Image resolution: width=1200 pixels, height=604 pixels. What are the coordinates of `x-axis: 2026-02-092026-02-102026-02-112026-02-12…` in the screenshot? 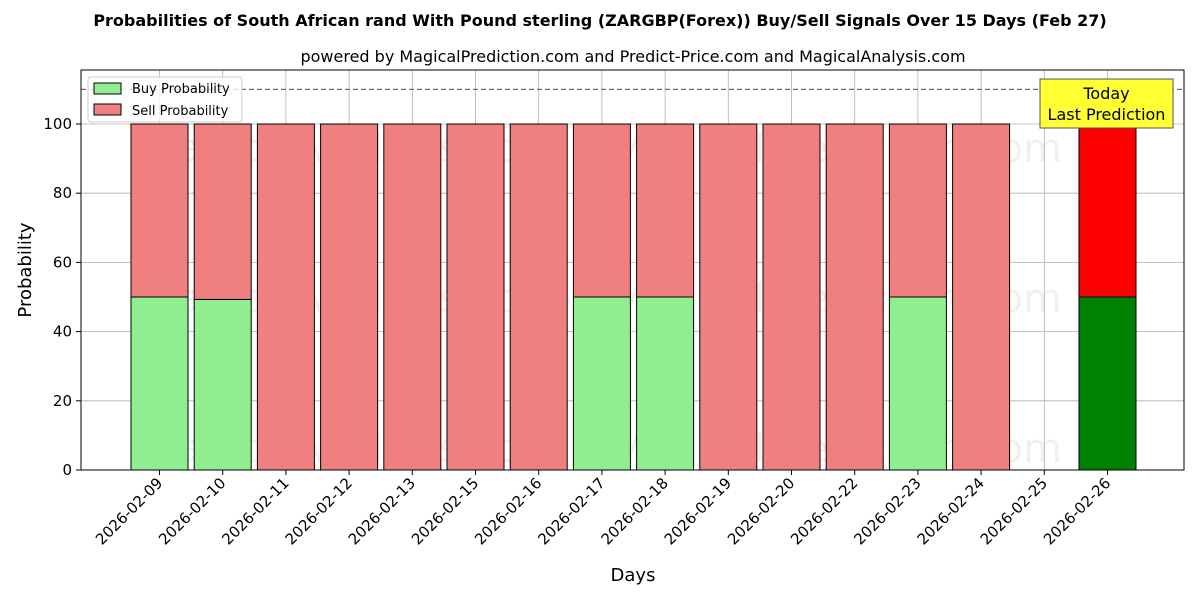 It's located at (603, 509).